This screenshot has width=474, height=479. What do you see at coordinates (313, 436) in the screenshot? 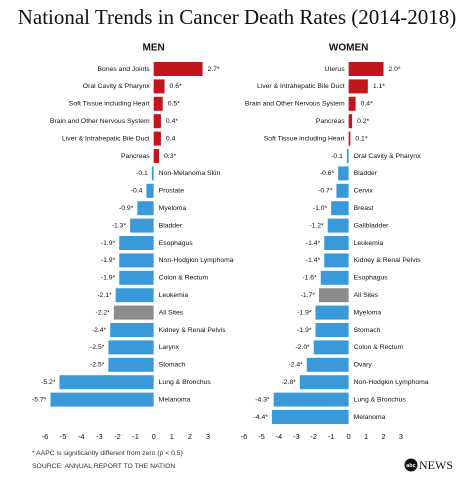
I see `x-tick-label: -2` at bounding box center [313, 436].